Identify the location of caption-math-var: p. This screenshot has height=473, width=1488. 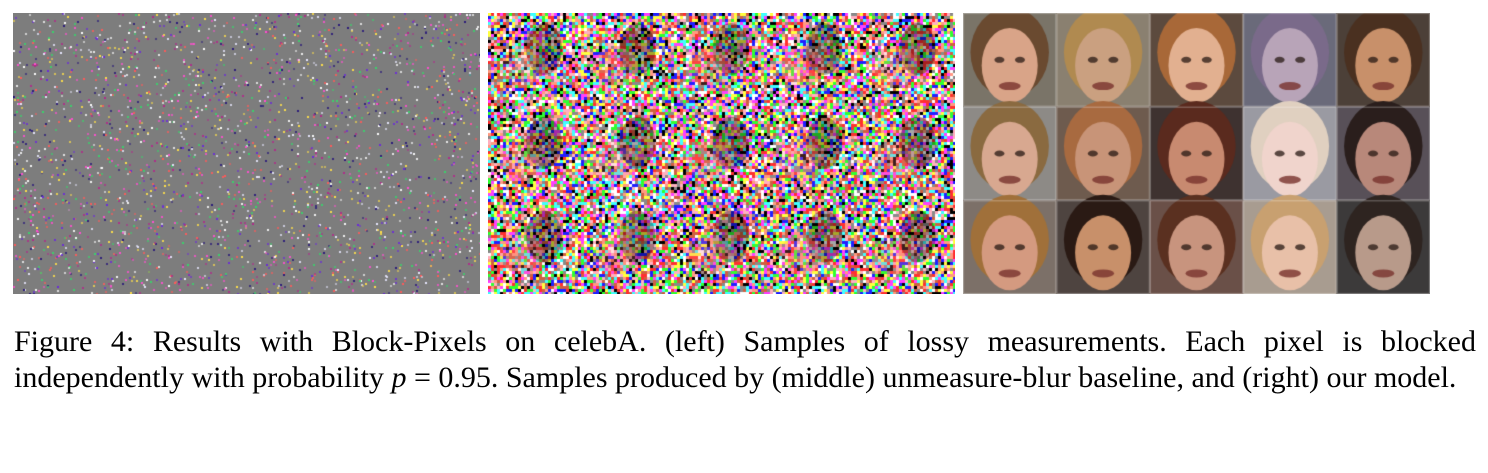
(399, 377).